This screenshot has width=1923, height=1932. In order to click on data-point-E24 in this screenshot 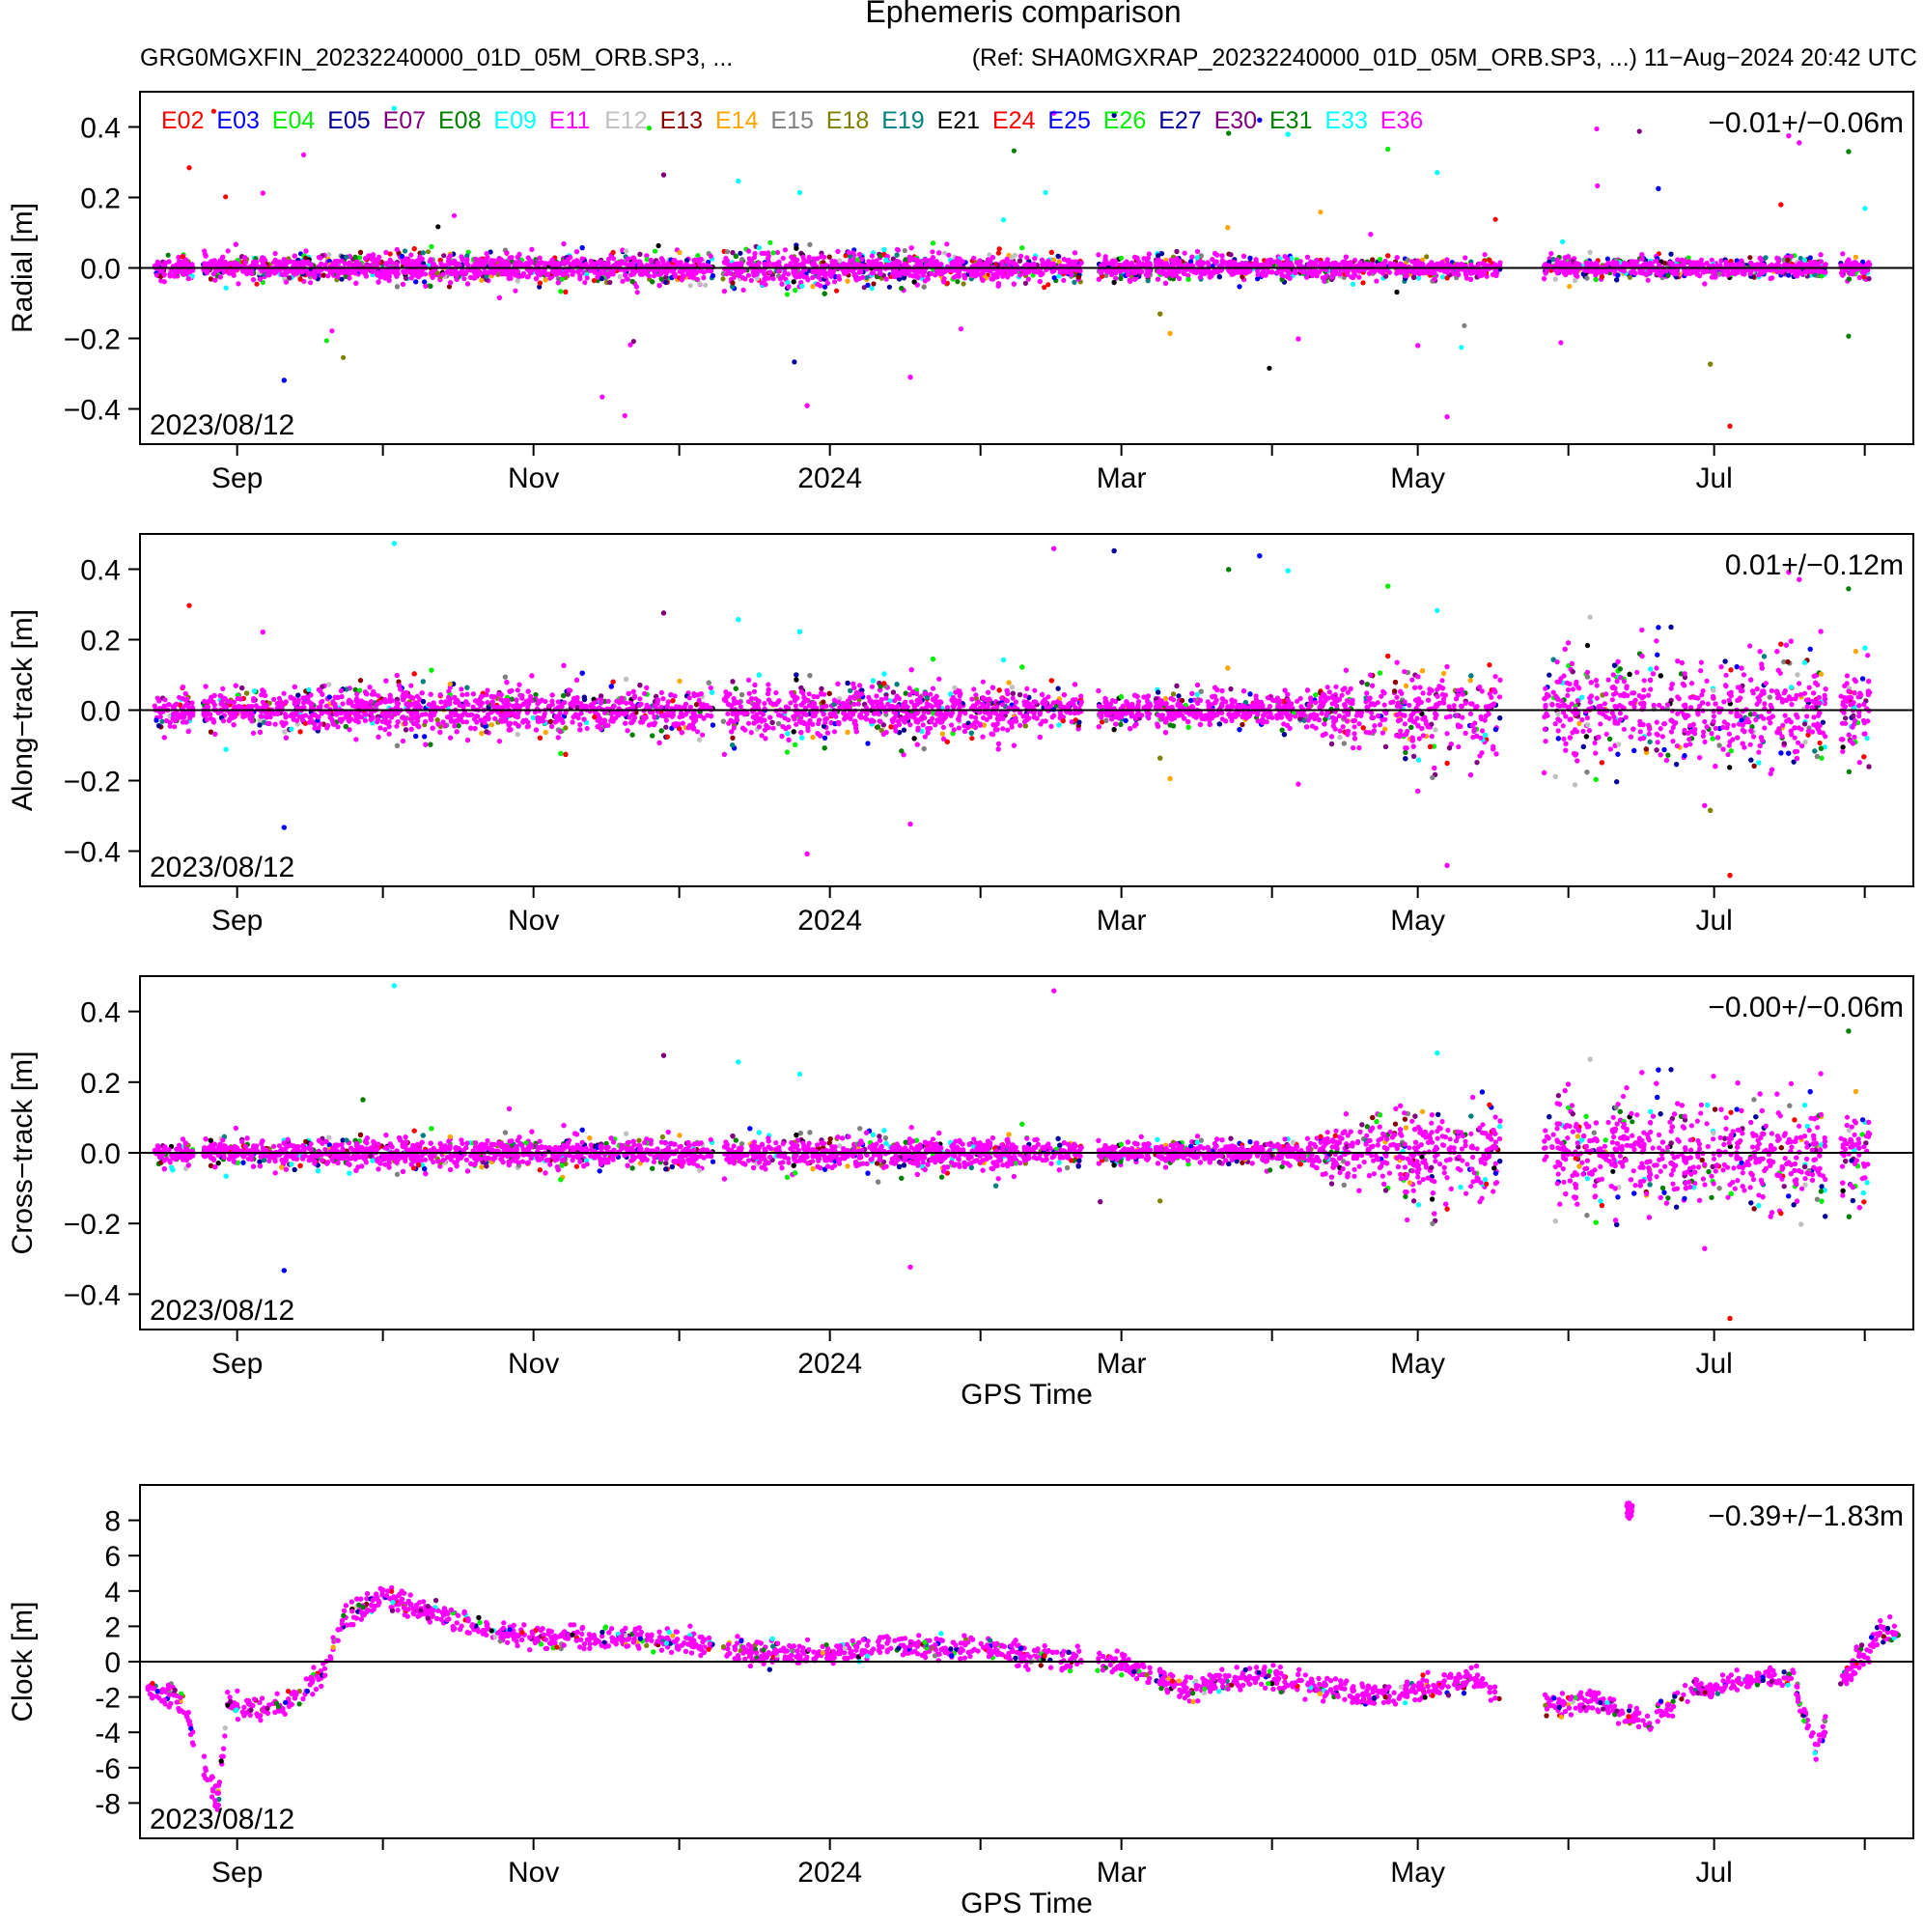, I will do `click(300, 279)`.